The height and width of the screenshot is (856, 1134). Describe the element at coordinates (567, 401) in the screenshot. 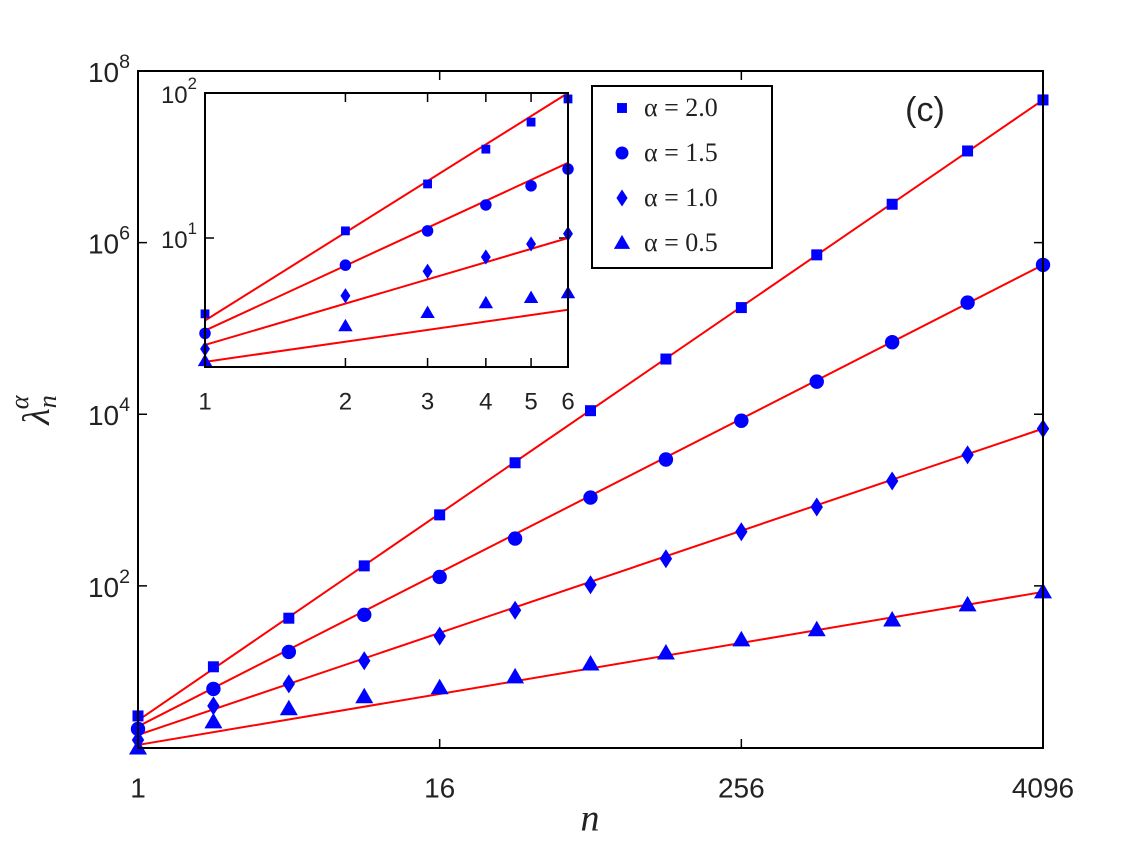

I see `x-tick-label: 6` at that location.